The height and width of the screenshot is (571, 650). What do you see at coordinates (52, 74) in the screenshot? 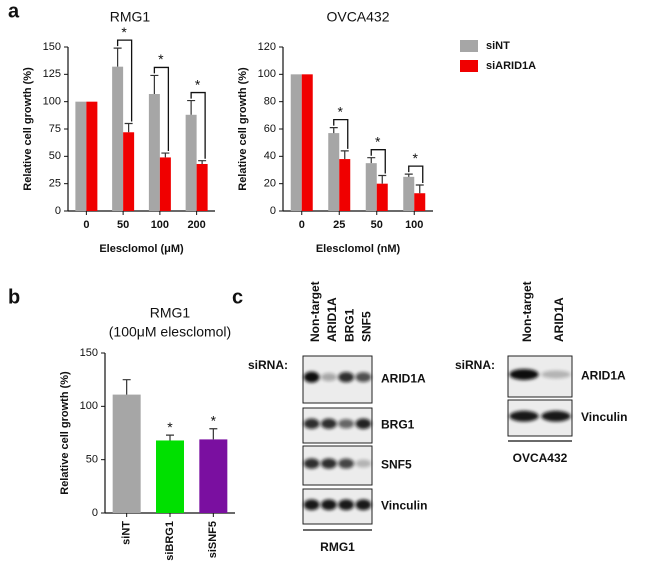
I see `y-tick-label: 125` at bounding box center [52, 74].